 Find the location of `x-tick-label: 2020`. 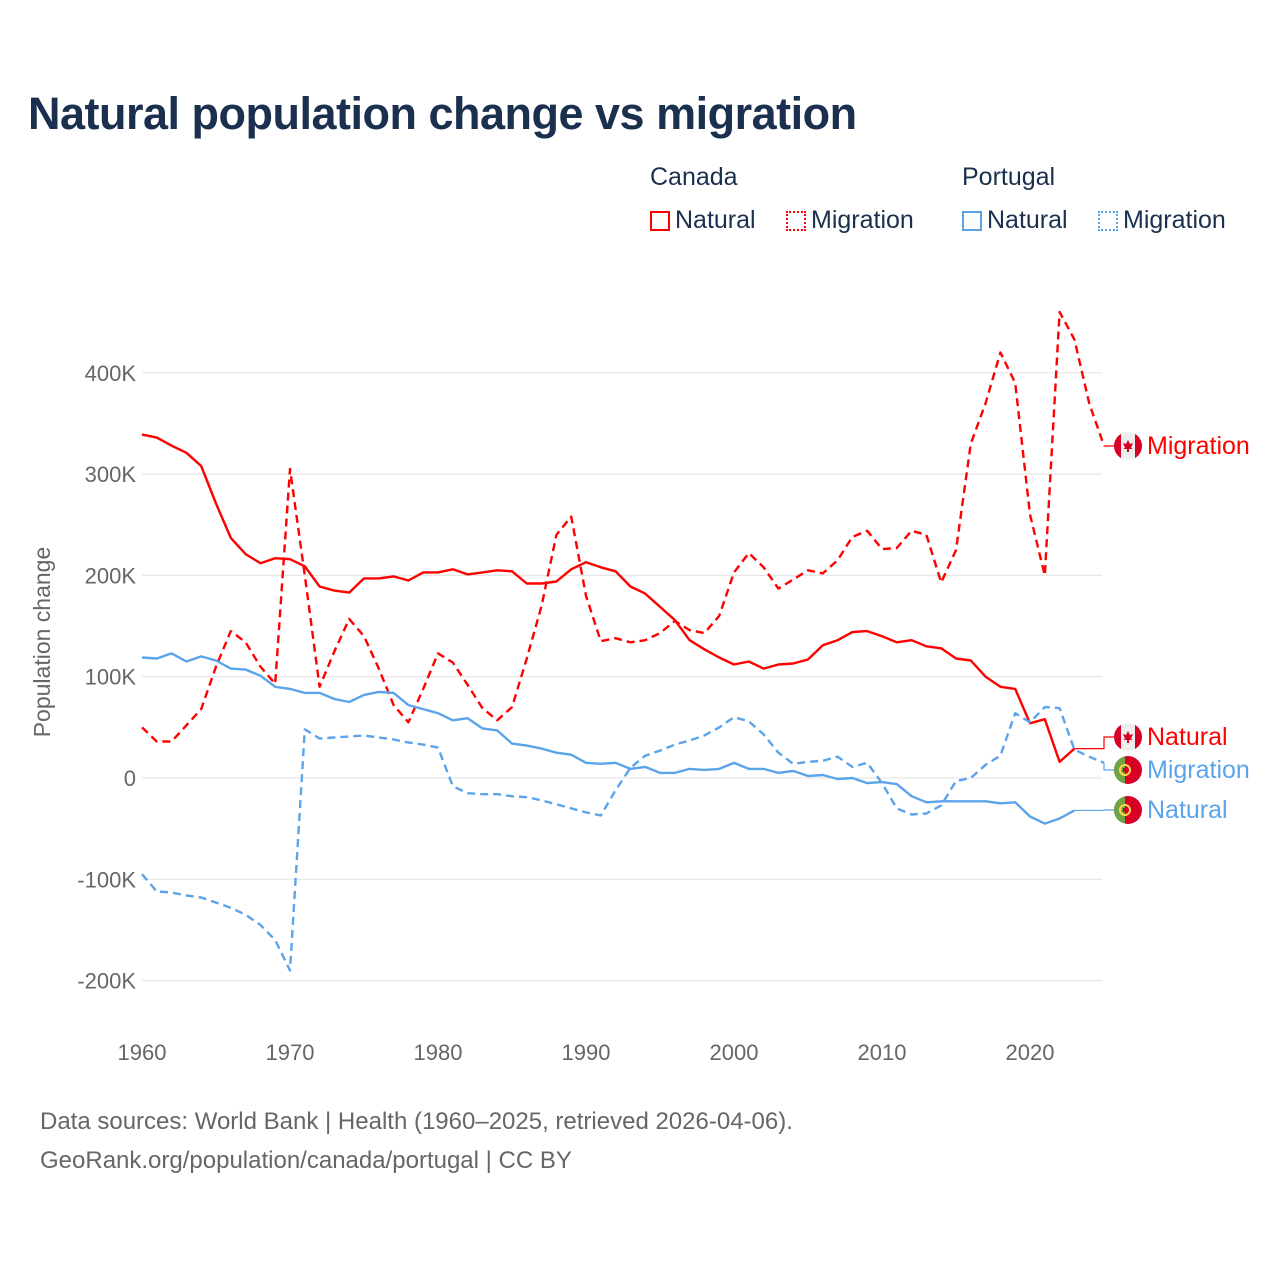

x-tick-label: 2020 is located at coordinates (1030, 1052).